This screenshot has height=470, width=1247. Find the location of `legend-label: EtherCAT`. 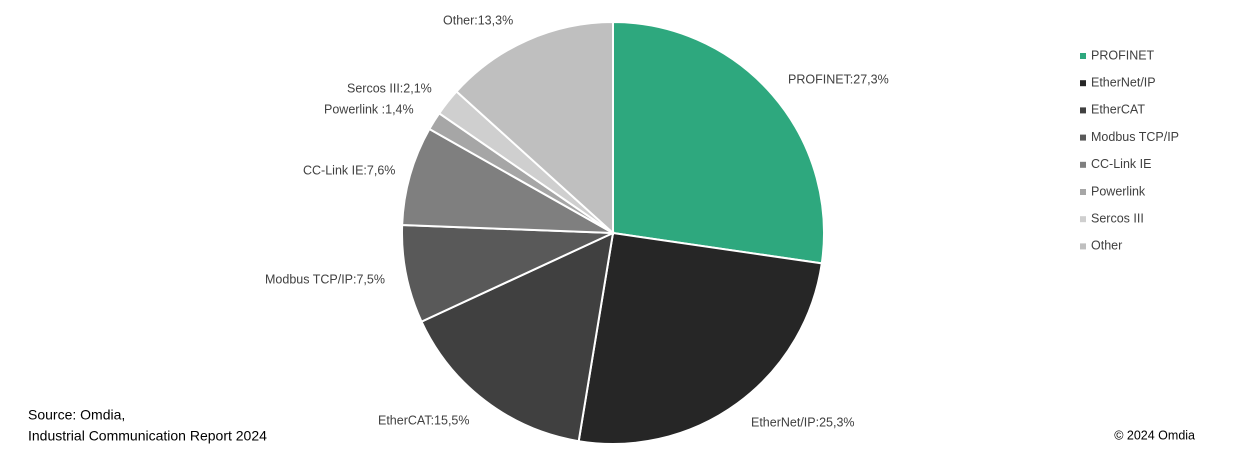

legend-label: EtherCAT is located at coordinates (1118, 110).